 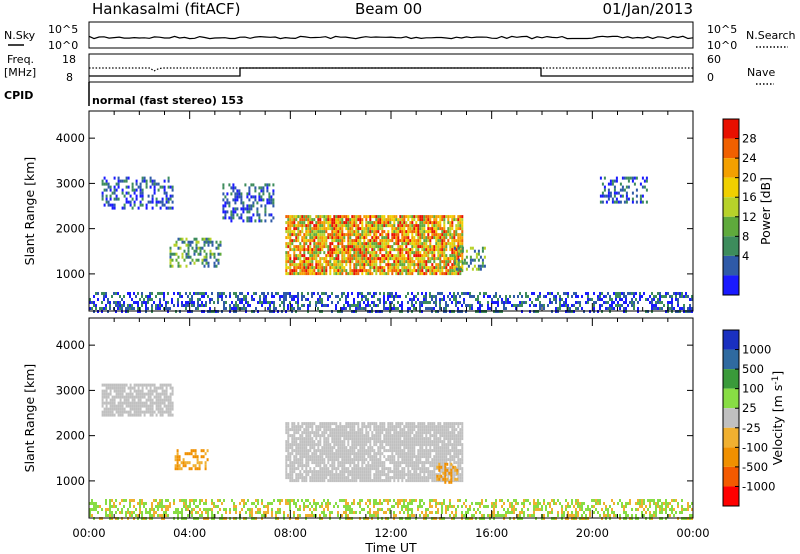 What do you see at coordinates (771, 35) in the screenshot?
I see `nsearch-label: N.Search` at bounding box center [771, 35].